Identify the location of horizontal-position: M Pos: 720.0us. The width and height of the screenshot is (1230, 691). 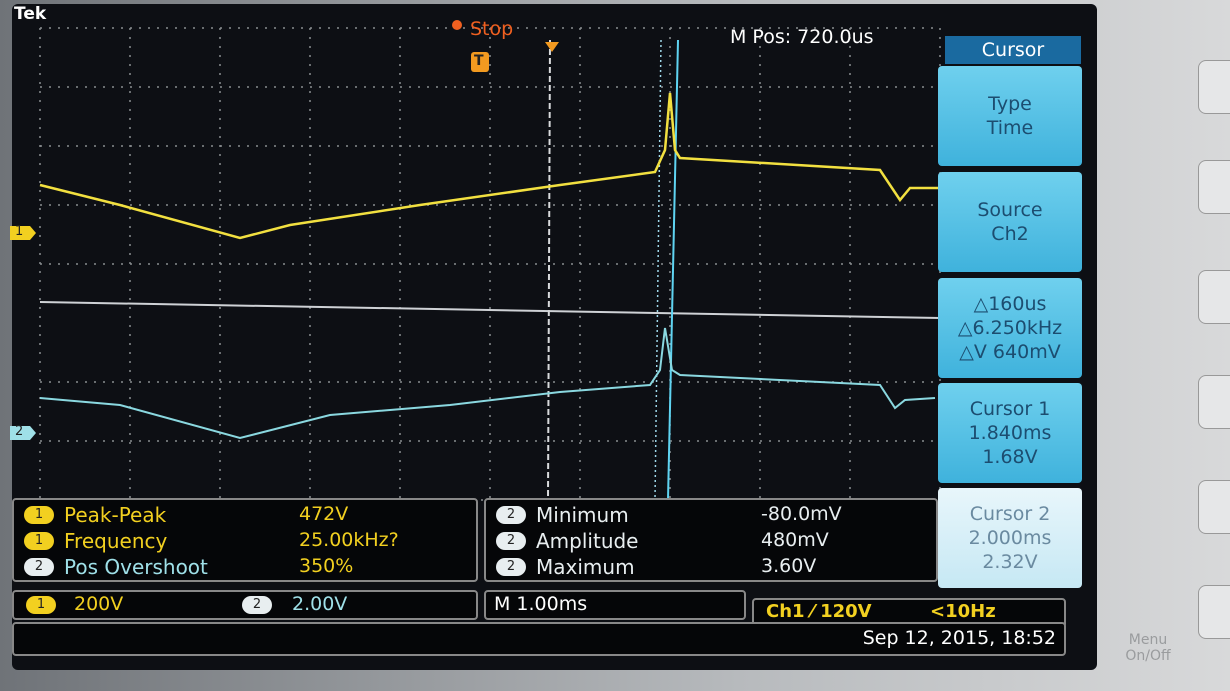
(802, 37).